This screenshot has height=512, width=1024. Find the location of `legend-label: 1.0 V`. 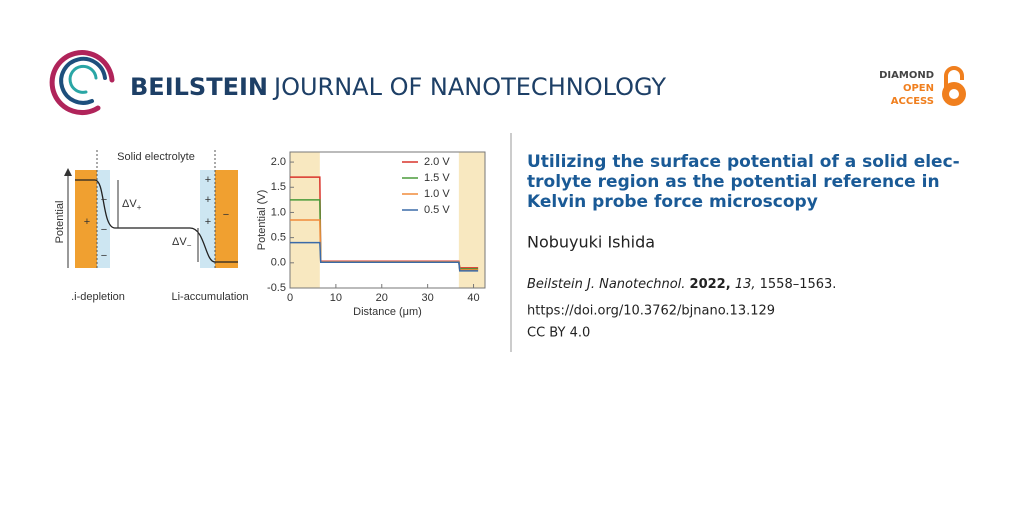

legend-label: 1.0 V is located at coordinates (437, 194).